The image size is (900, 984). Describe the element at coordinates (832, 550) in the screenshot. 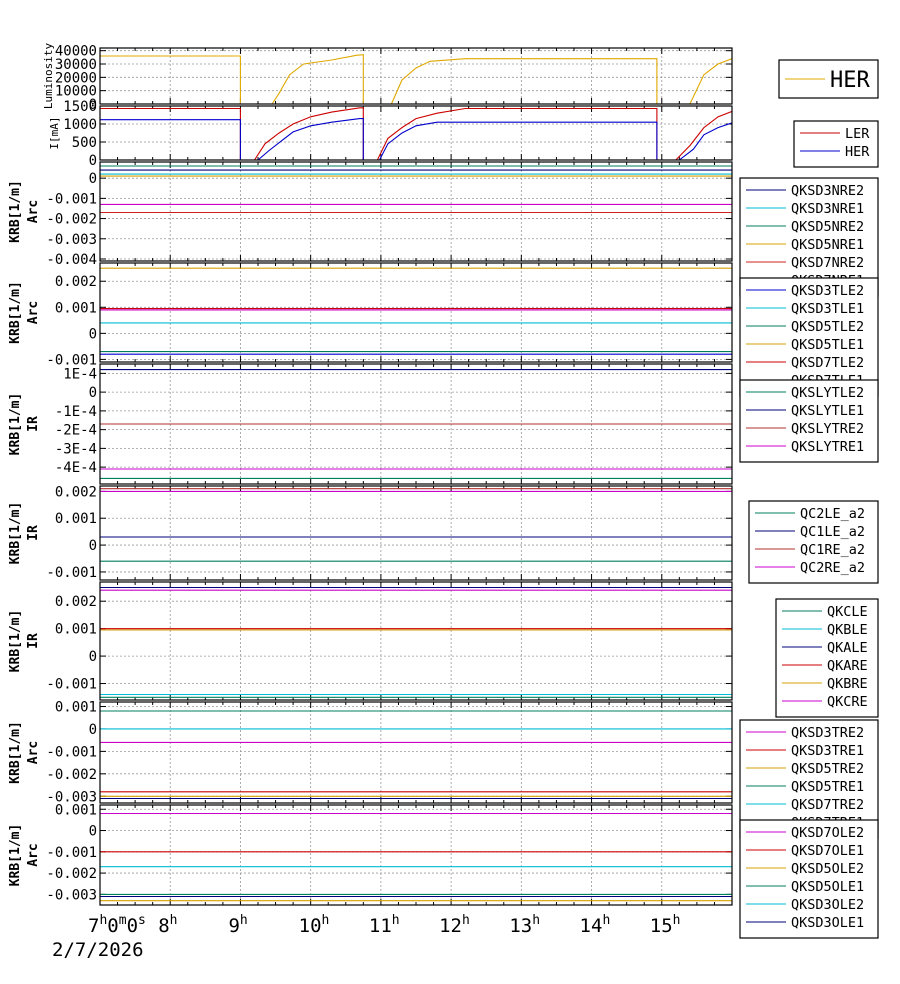

I see `legend-entry: QC1RE_a2` at that location.